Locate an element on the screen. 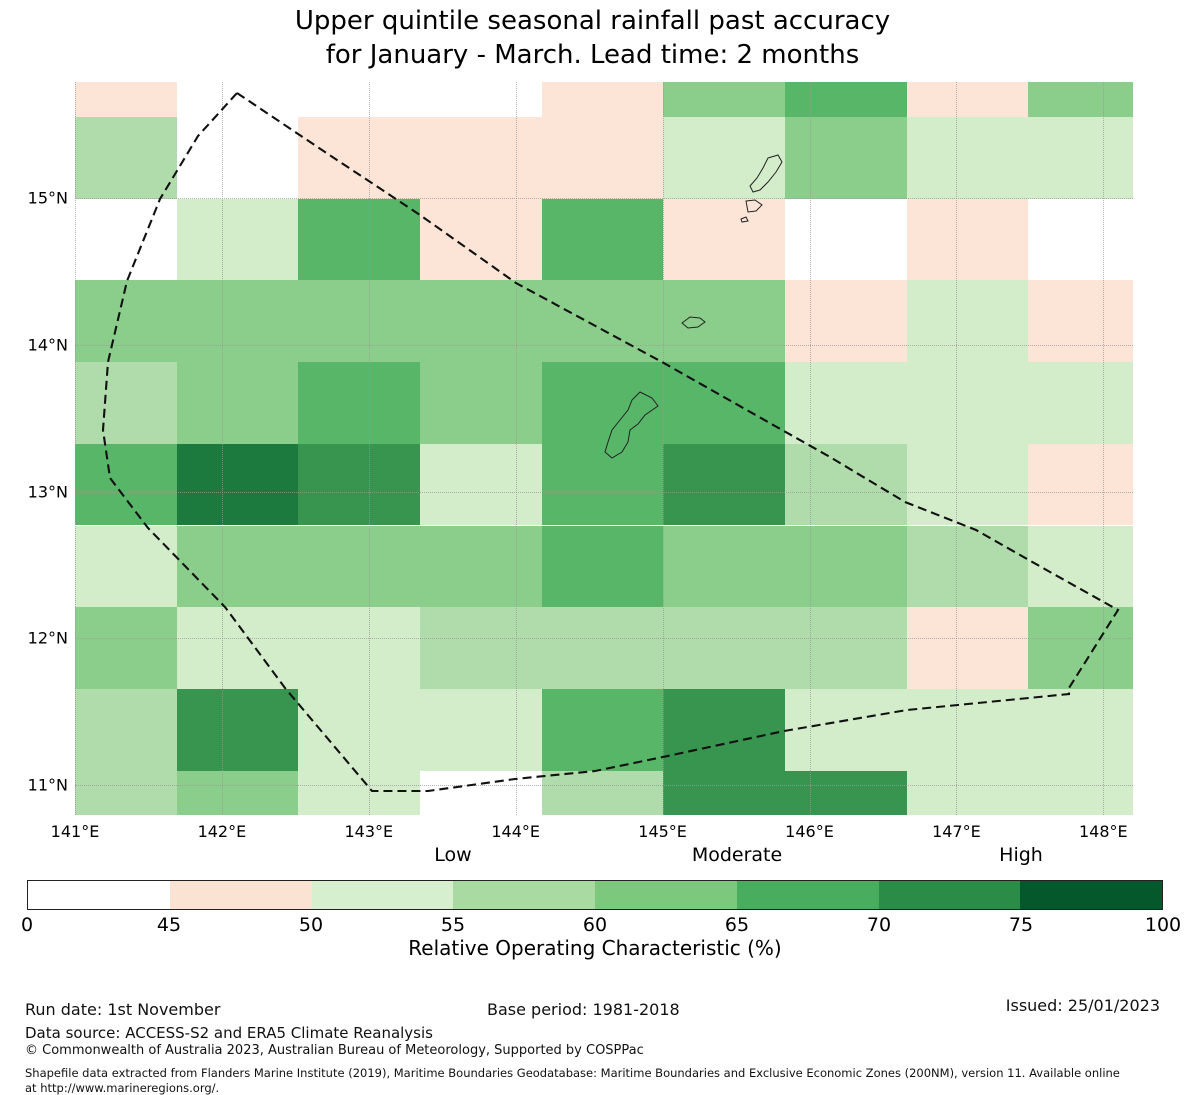  x-tick-label: 145°E is located at coordinates (662, 831).